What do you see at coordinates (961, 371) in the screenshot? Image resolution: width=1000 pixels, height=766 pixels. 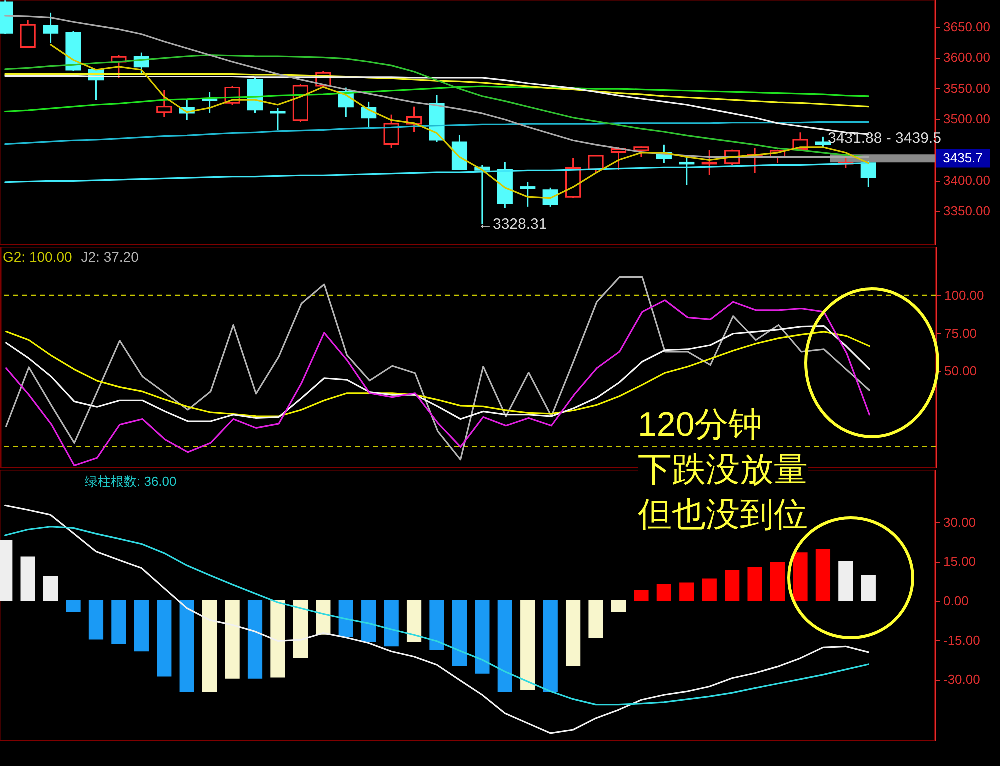 I see `y-tick-label: 50.00` at bounding box center [961, 371].